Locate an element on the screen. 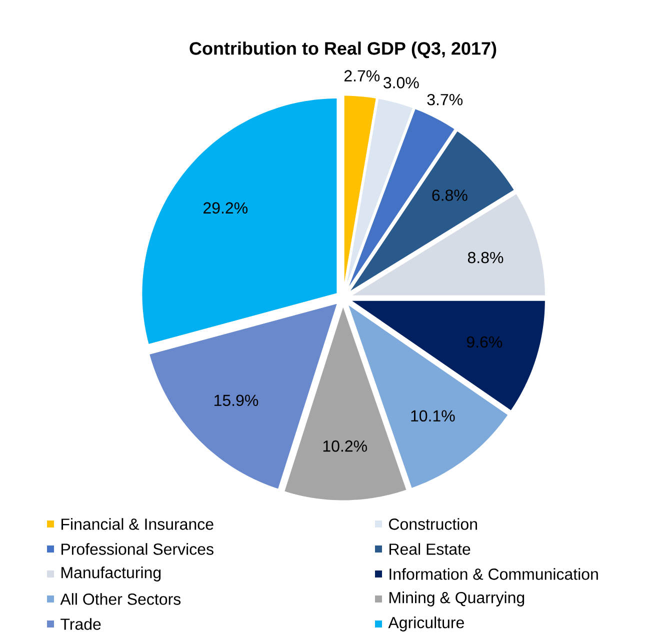  legend-label: Real Estate is located at coordinates (430, 549).